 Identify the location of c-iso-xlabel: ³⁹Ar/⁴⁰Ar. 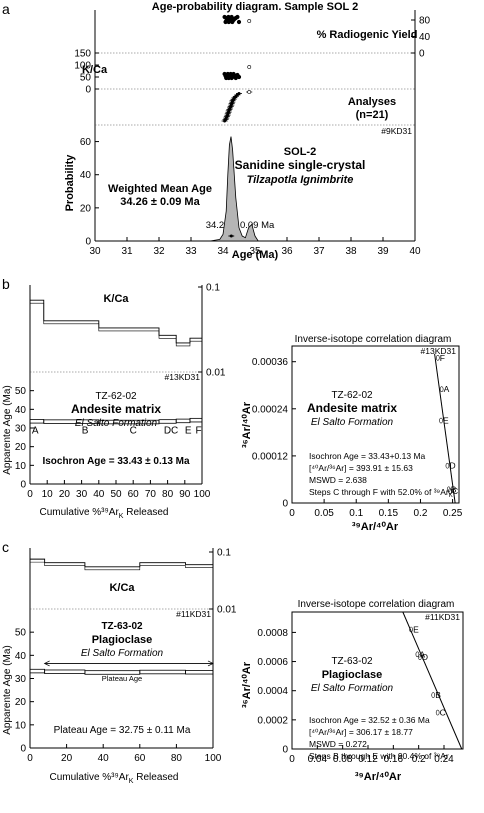
(378, 777).